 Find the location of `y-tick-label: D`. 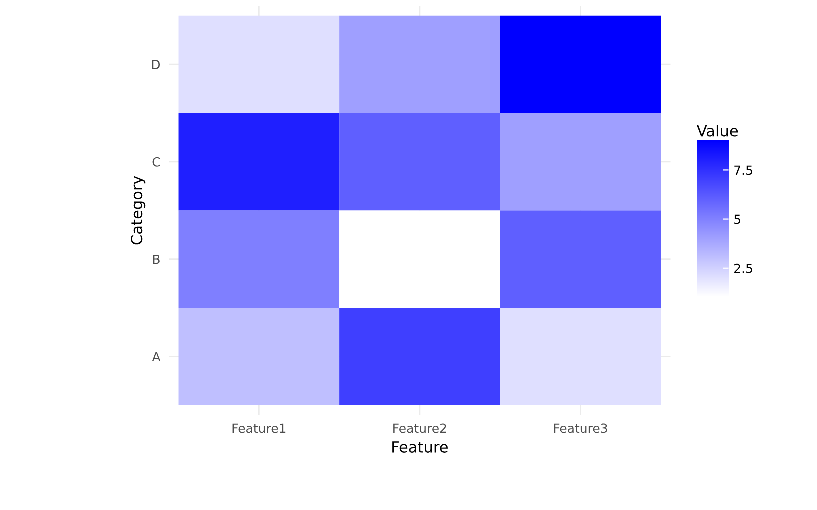

y-tick-label: D is located at coordinates (156, 65).